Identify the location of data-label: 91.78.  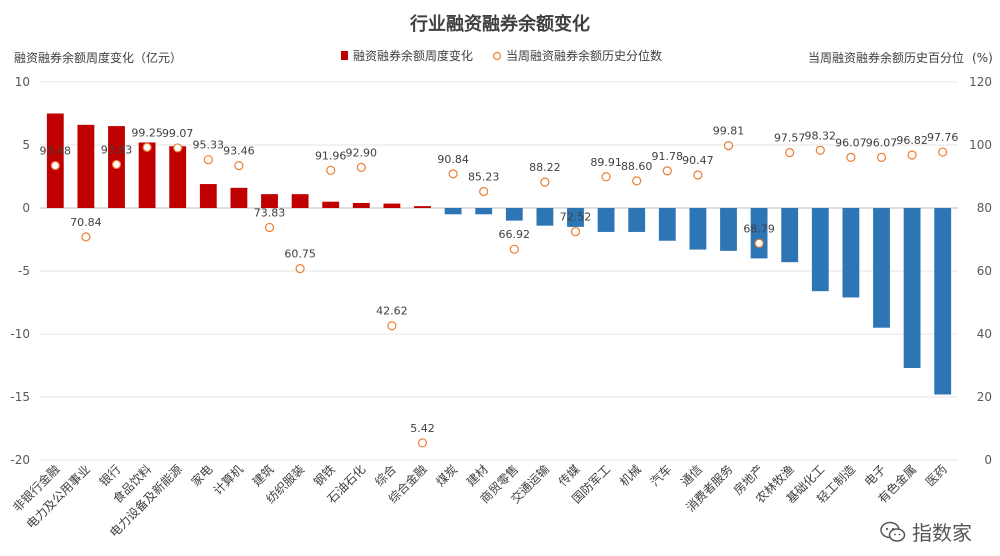
(668, 156).